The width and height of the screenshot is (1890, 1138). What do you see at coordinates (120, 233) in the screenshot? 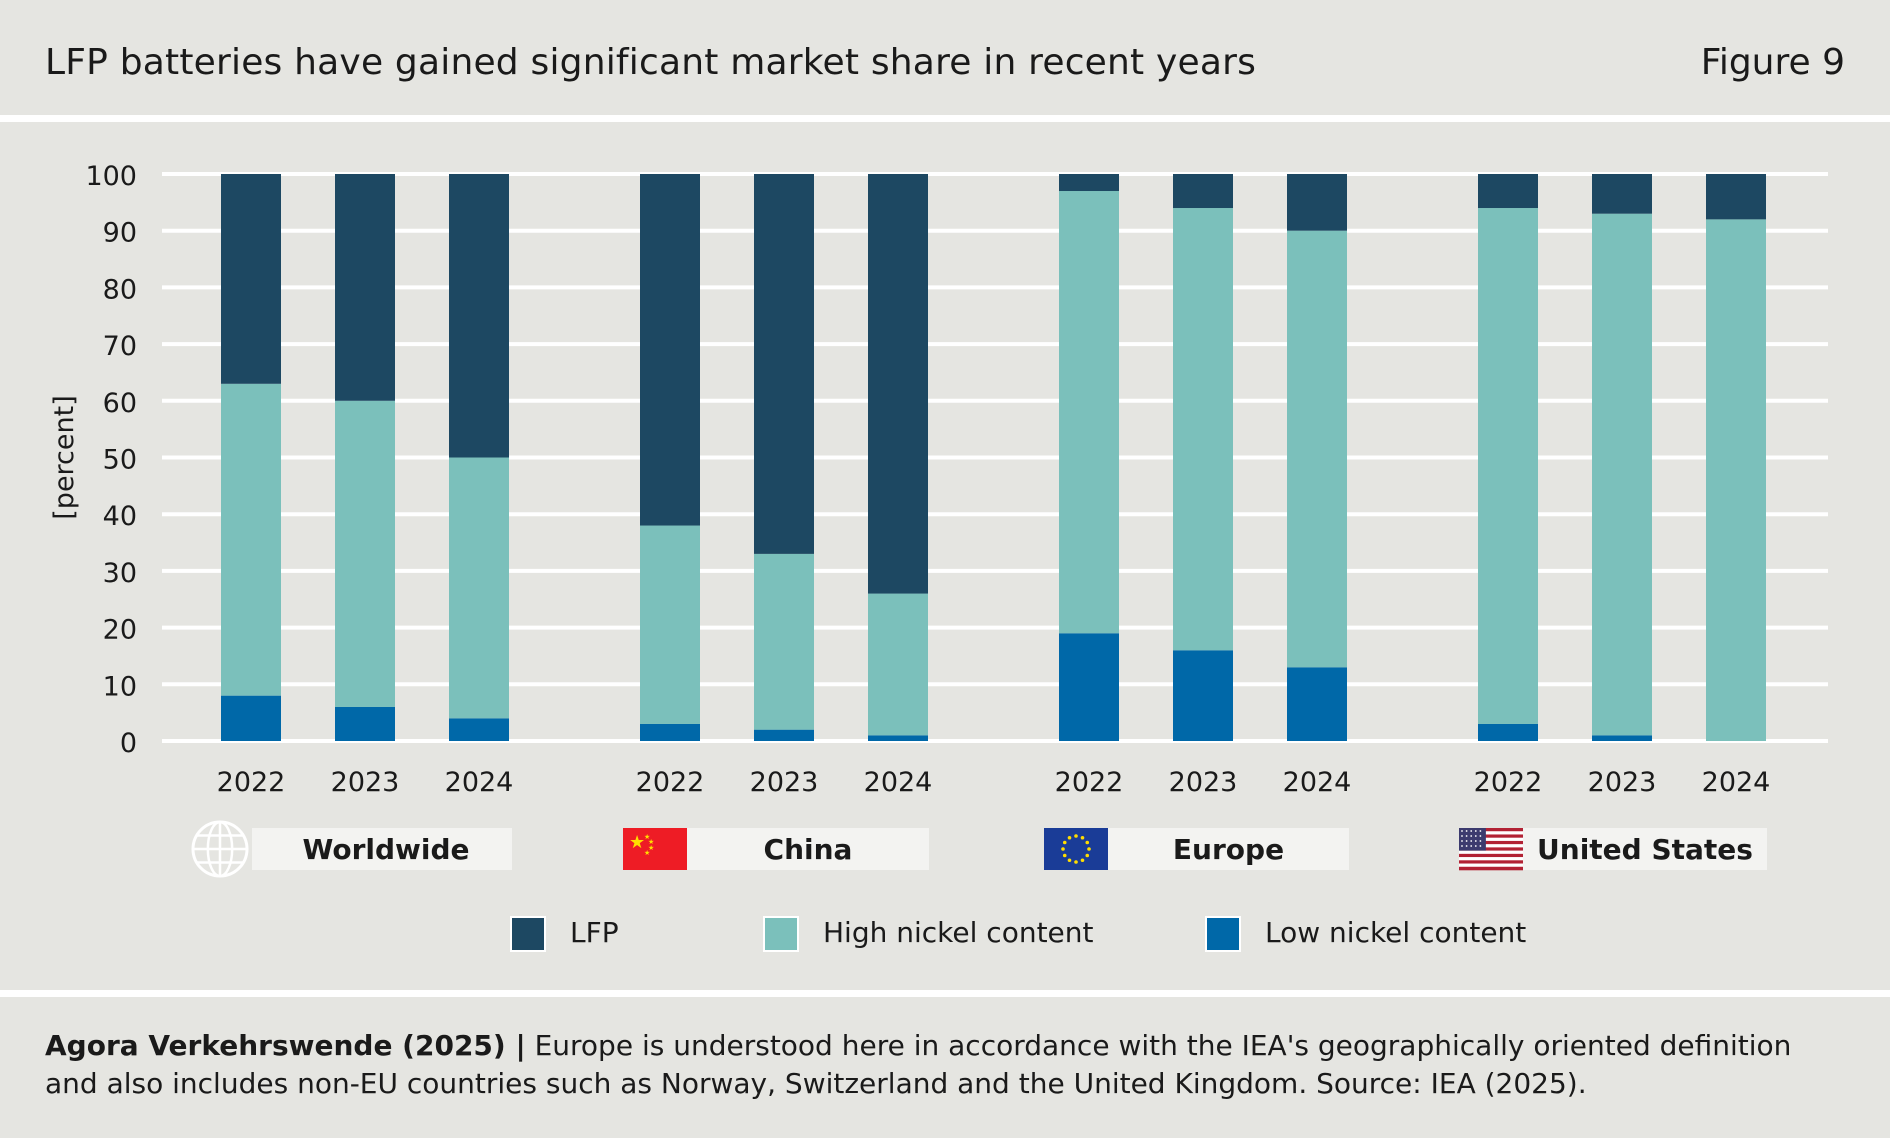
I see `y-tick-label: 90` at bounding box center [120, 233].